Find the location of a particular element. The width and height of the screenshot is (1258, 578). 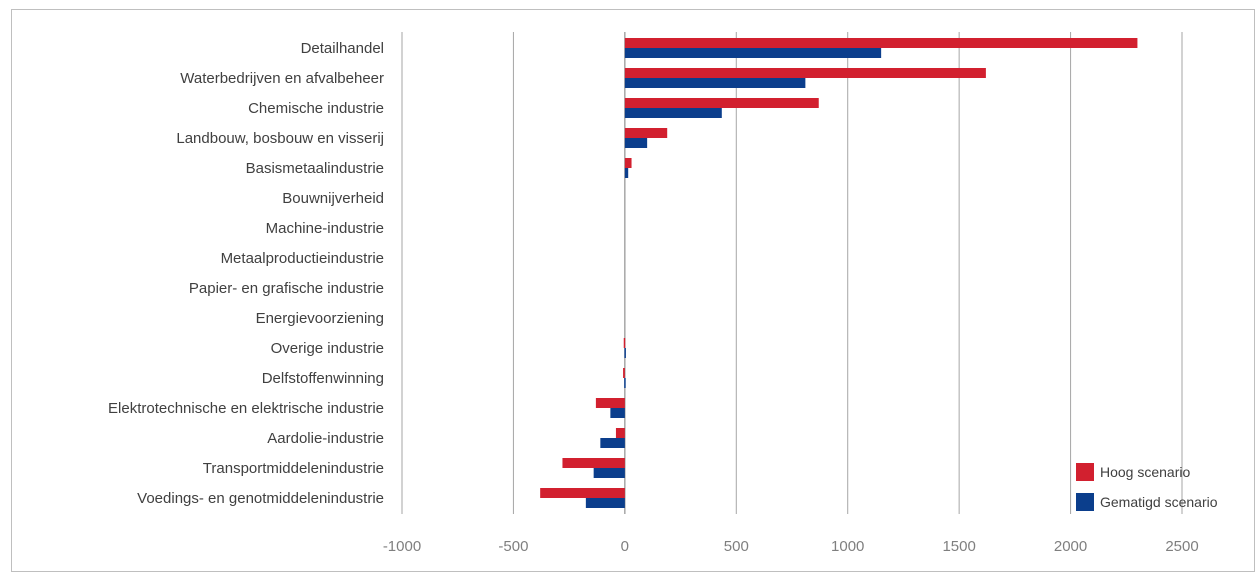

category-label: Overige industrie is located at coordinates (327, 348).